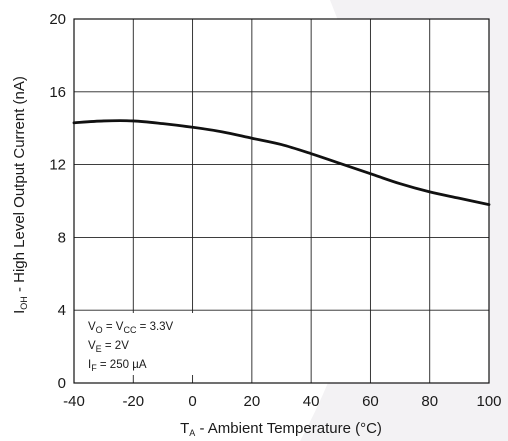 Image resolution: width=508 pixels, height=441 pixels. What do you see at coordinates (57, 165) in the screenshot?
I see `y-tick-label: 12` at bounding box center [57, 165].